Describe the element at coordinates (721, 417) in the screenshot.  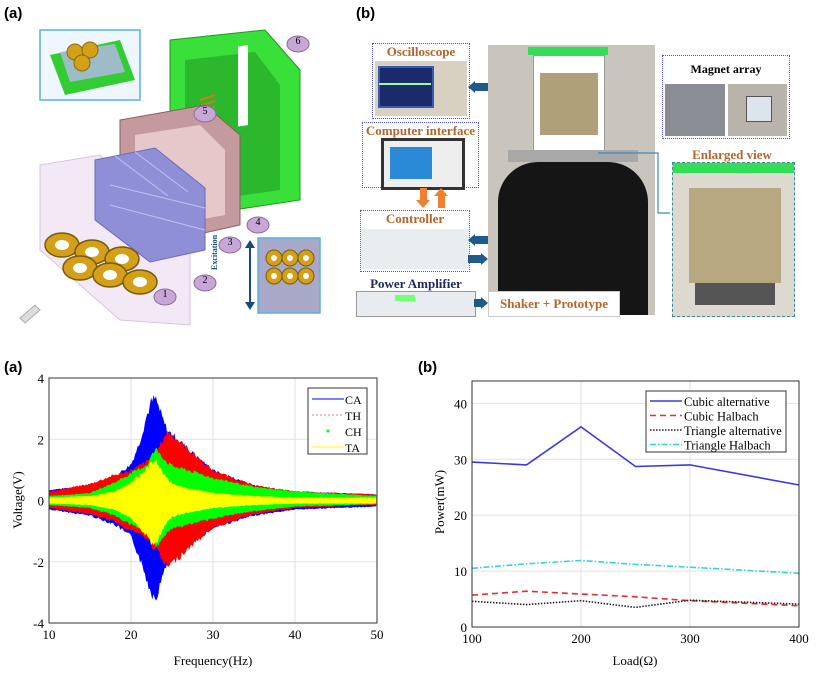
I see `legend-label: Cubic Halbach` at that location.